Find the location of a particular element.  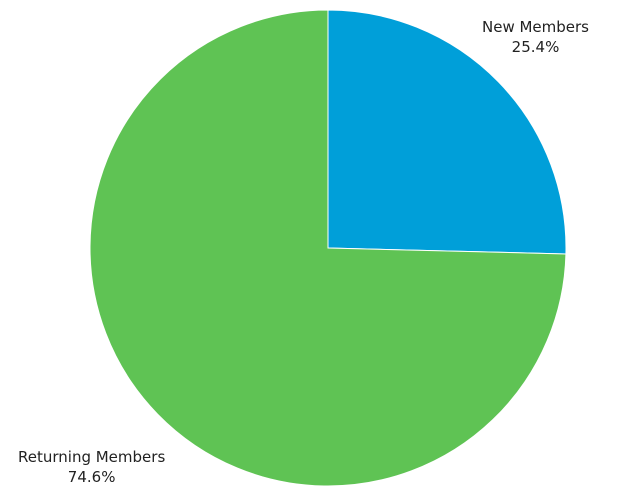

slice-label-new-members: New Members 25.4% is located at coordinates (535, 37).